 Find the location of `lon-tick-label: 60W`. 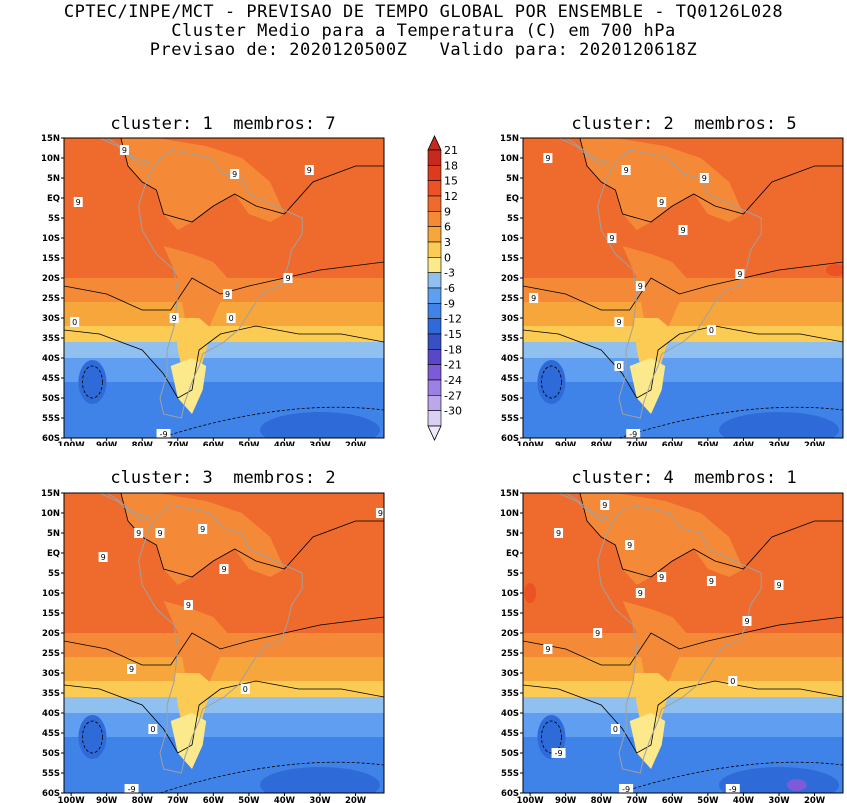

lon-tick-label: 60W is located at coordinates (673, 443).